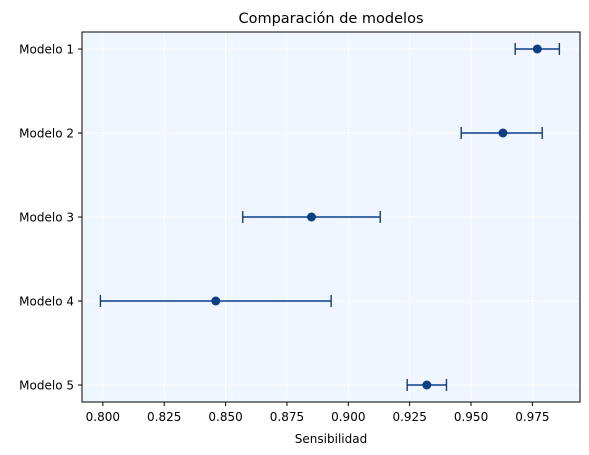 Image resolution: width=589 pixels, height=455 pixels. What do you see at coordinates (330, 19) in the screenshot?
I see `chart-title: Comparación de modelos` at bounding box center [330, 19].